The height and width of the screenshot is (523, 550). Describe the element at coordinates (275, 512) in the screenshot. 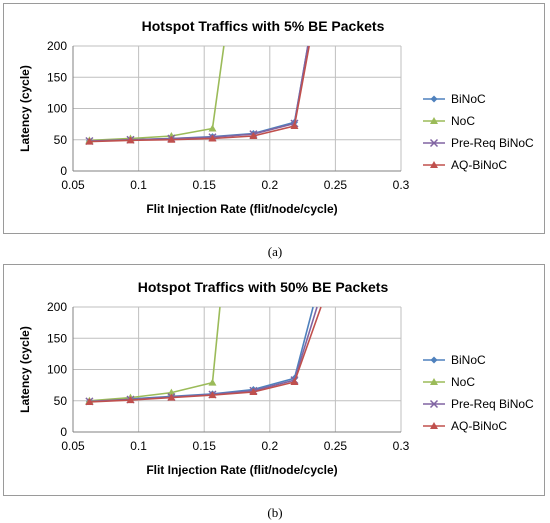

I see `caption-b: (b)` at that location.